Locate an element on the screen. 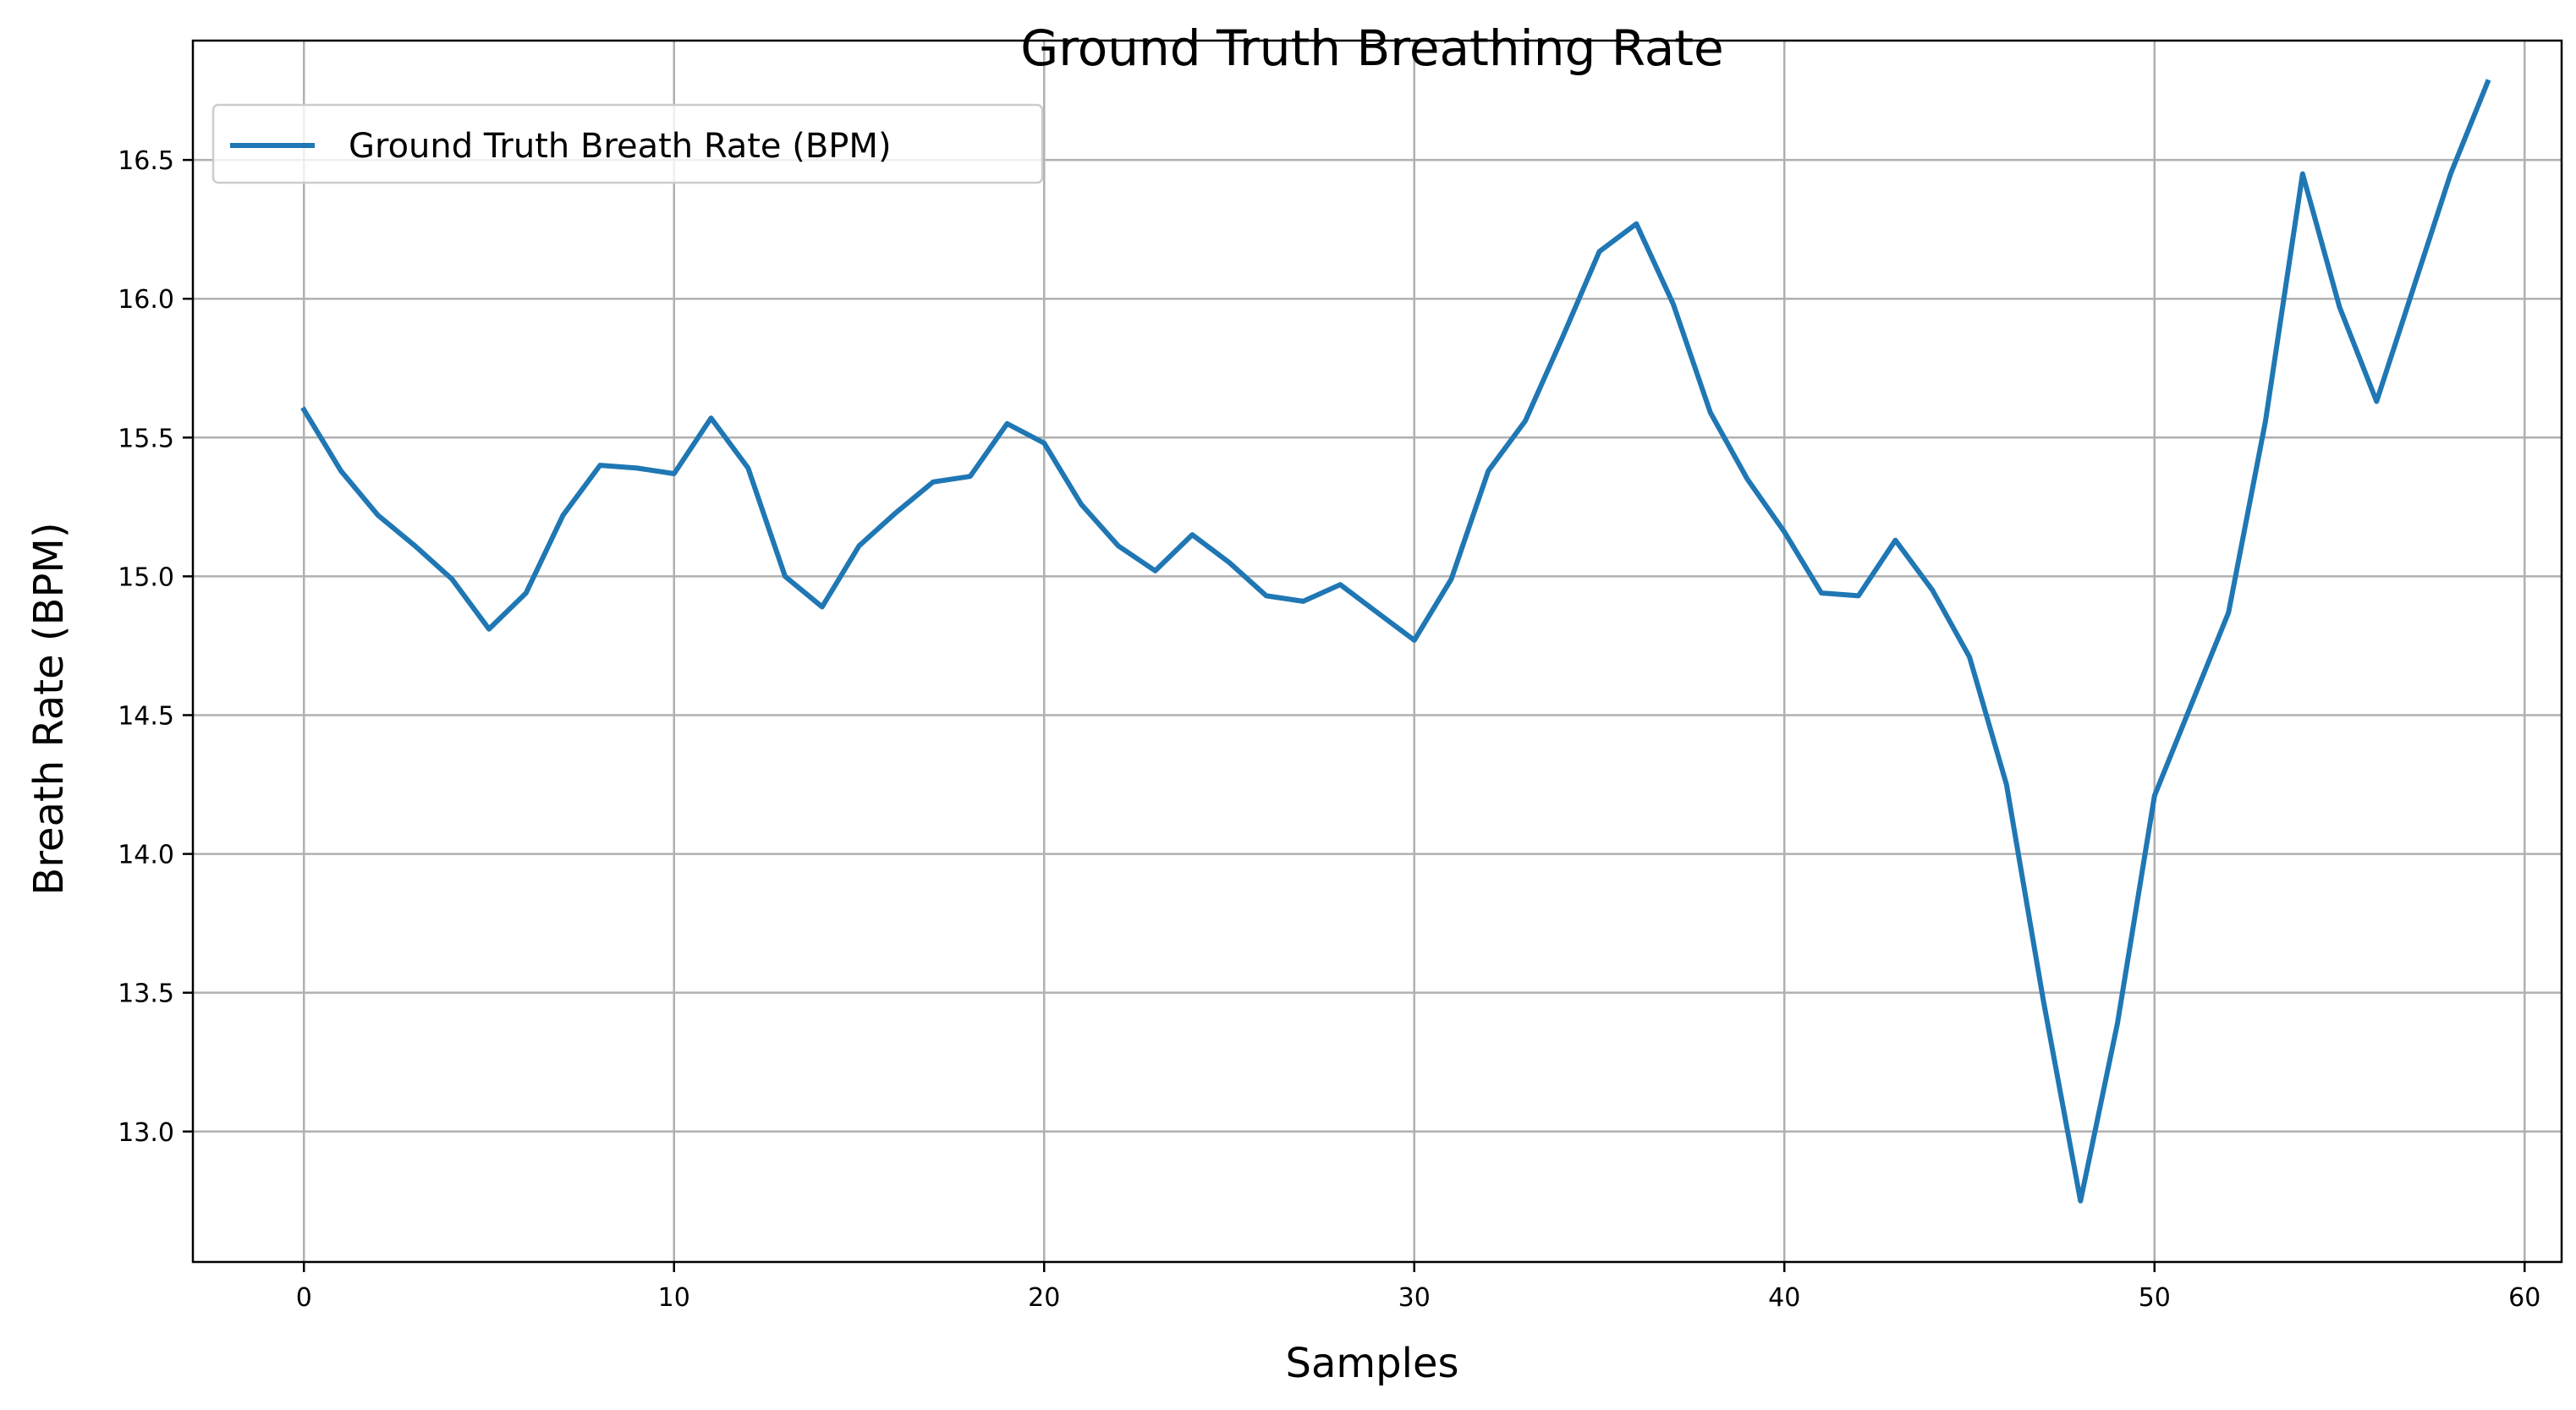 The height and width of the screenshot is (1410, 2576). y-tick-label: 15.0 is located at coordinates (146, 577).